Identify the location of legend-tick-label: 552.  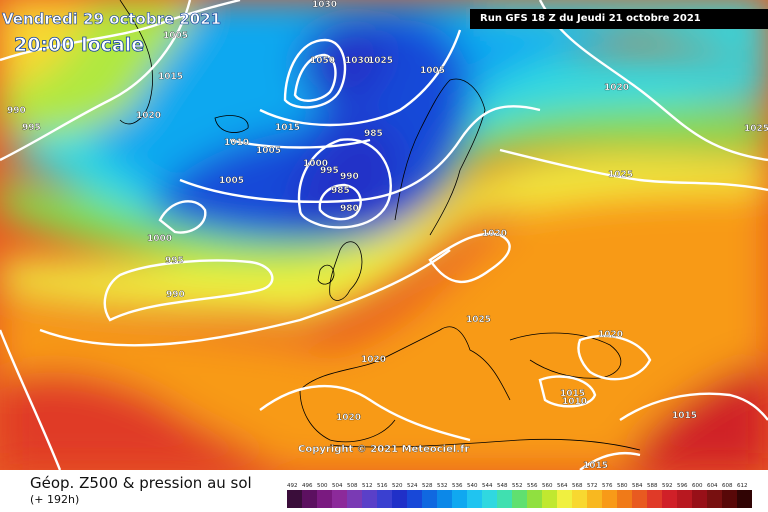
(517, 486).